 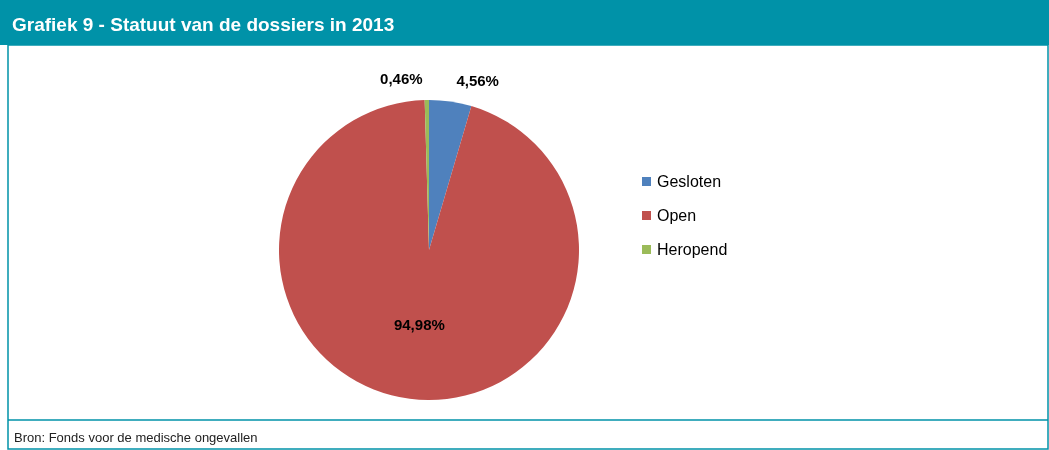 I want to click on legend-label: Gesloten, so click(x=689, y=181).